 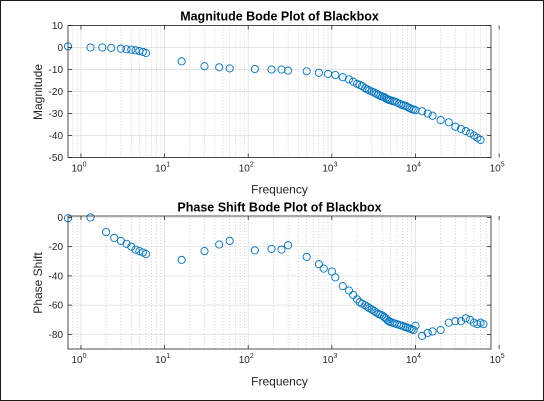 I want to click on y-tick-label: -50, so click(x=56, y=158).